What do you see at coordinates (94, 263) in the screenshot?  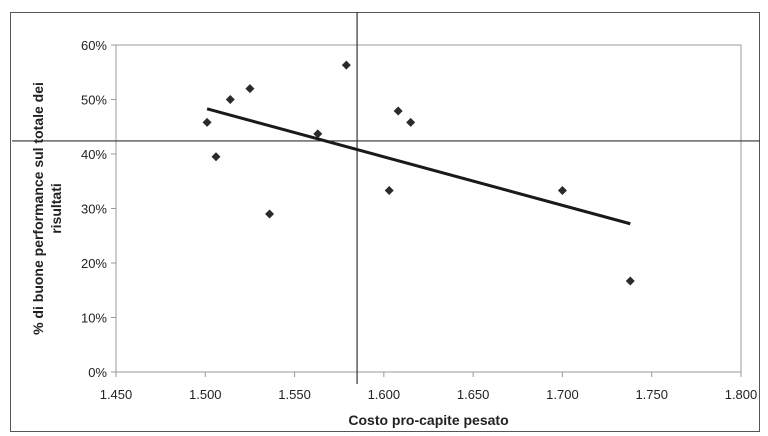 I see `y-tick-label: 20%` at bounding box center [94, 263].